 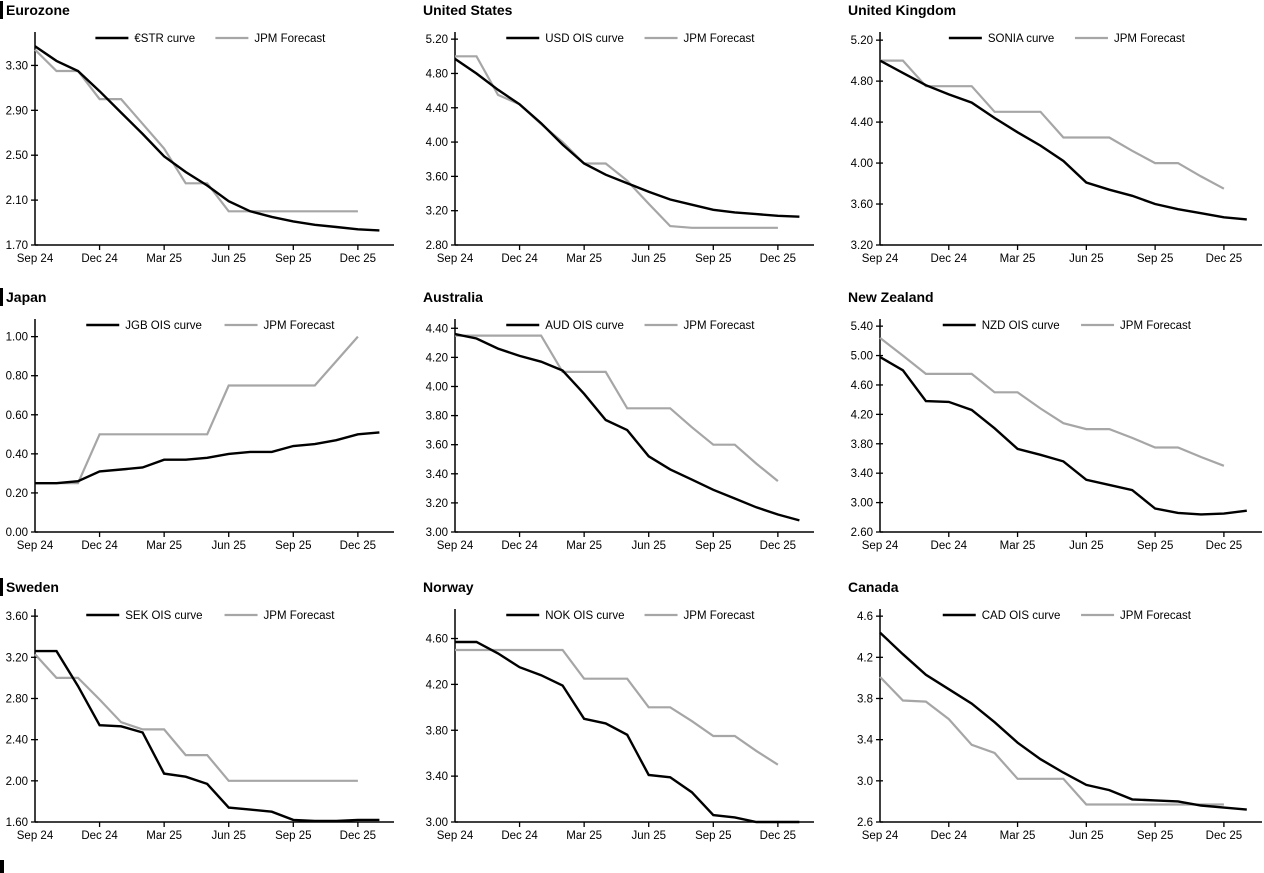 I want to click on y-tick-label: 1.70, so click(x=17, y=246).